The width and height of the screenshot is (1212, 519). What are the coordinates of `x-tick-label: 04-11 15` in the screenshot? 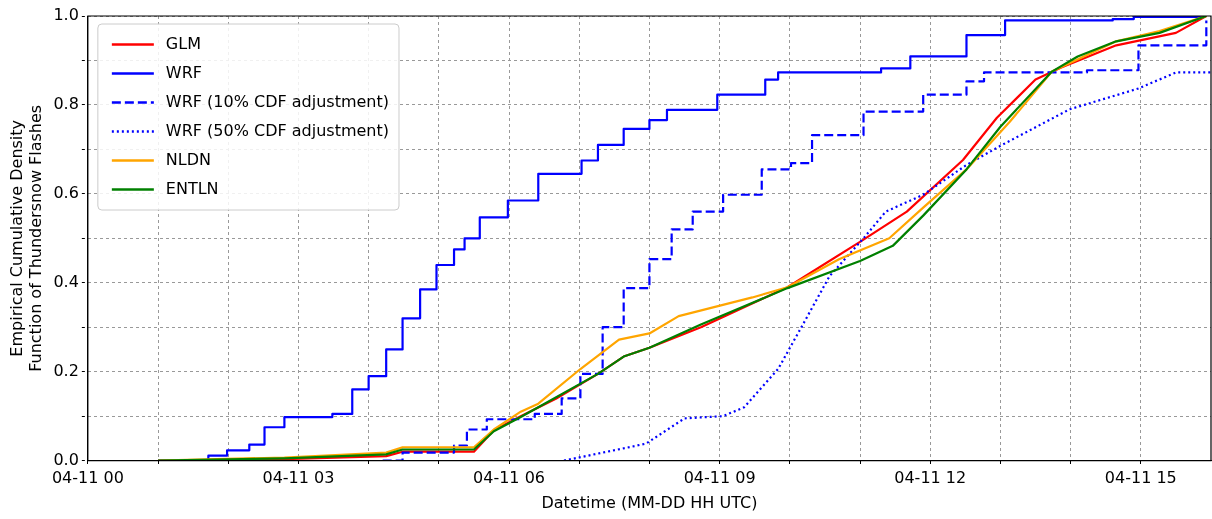 It's located at (1140, 478).